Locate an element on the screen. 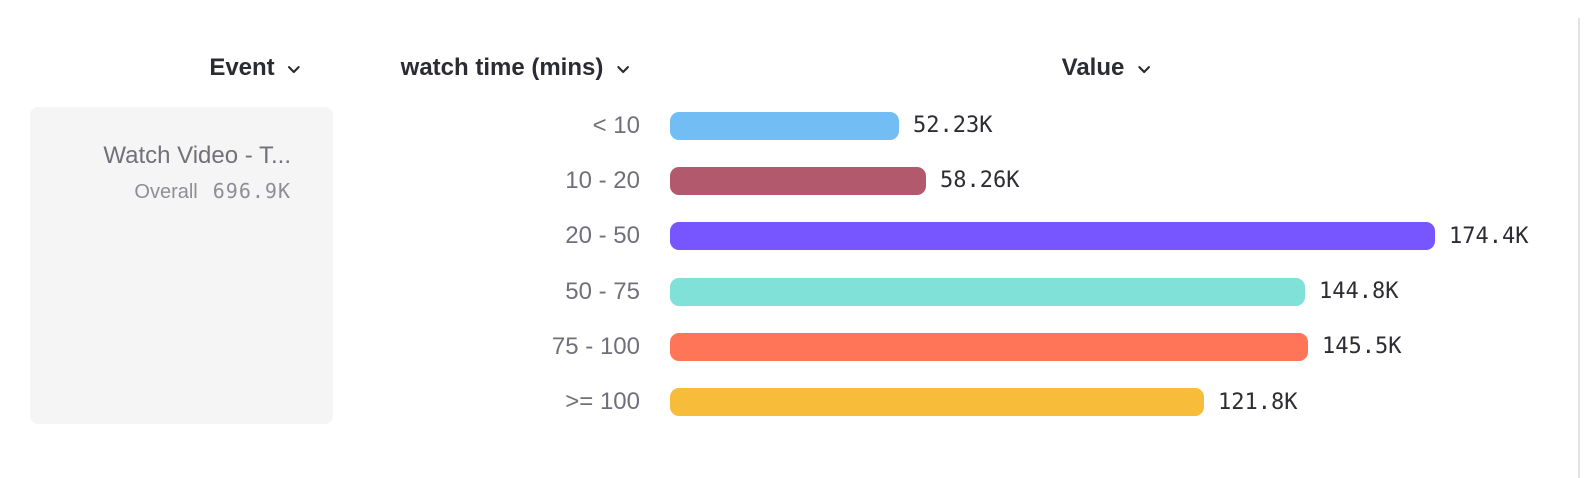  event-card: Watch Video - T... Overall 696.9K is located at coordinates (181, 265).